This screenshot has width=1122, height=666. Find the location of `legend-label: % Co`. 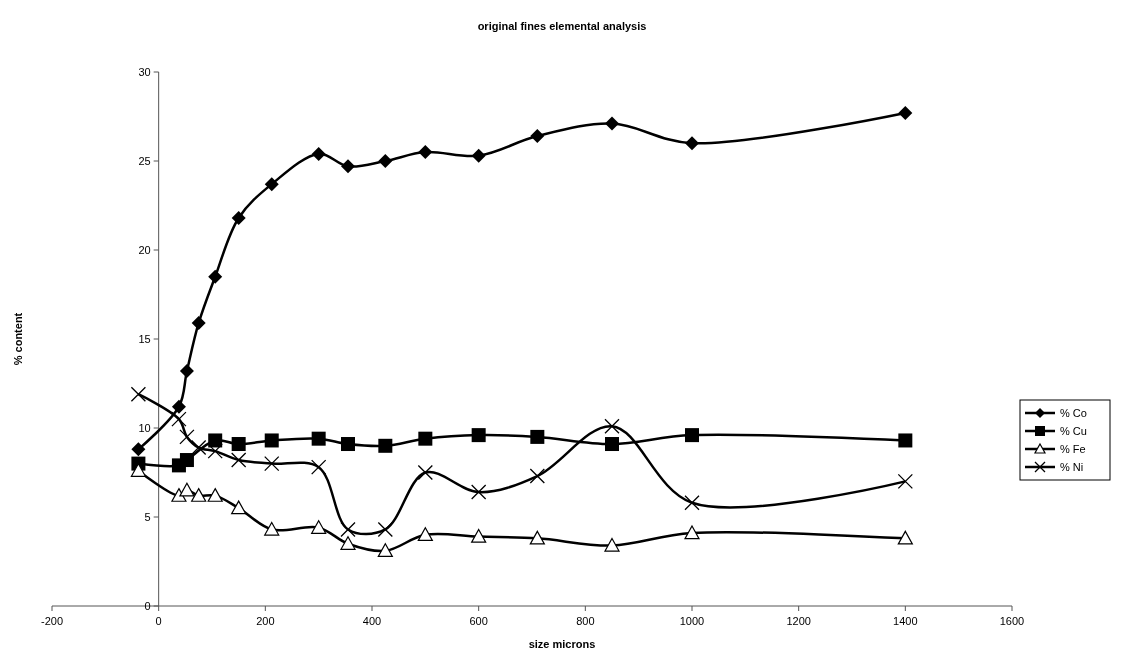

legend-label: % Co is located at coordinates (1073, 413).